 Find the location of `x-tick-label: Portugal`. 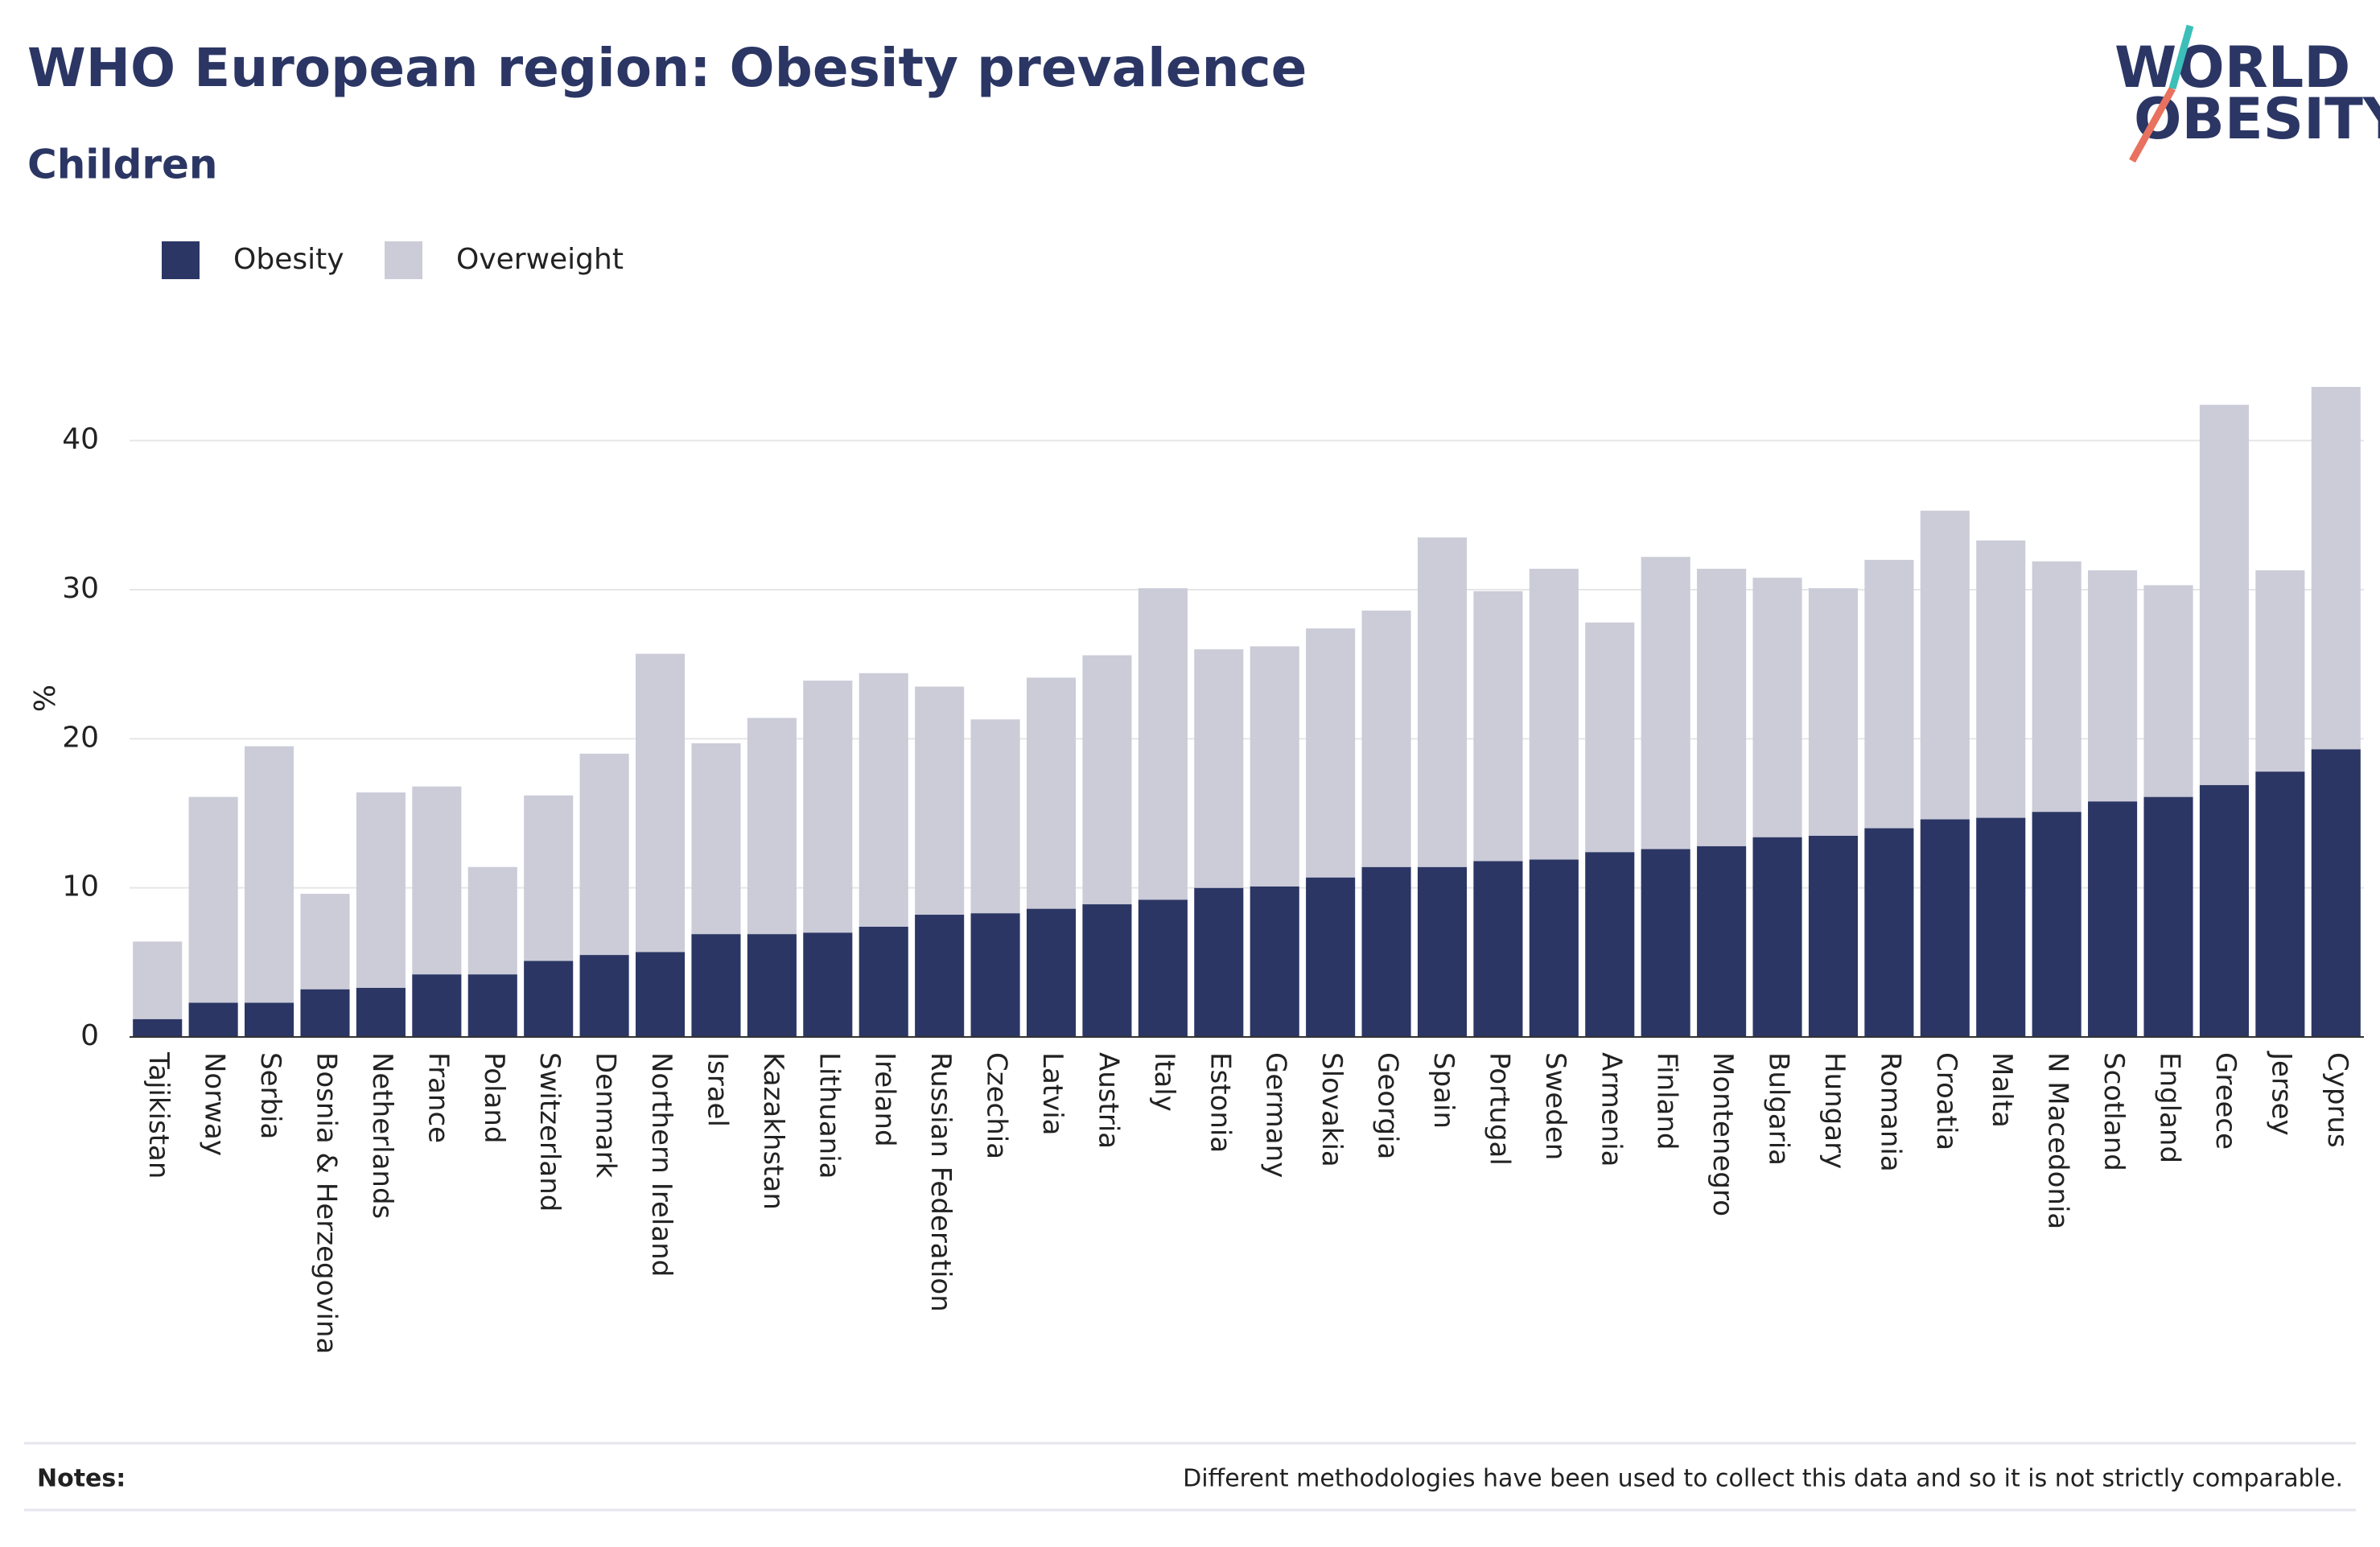

x-tick-label: Portugal is located at coordinates (1499, 1109).